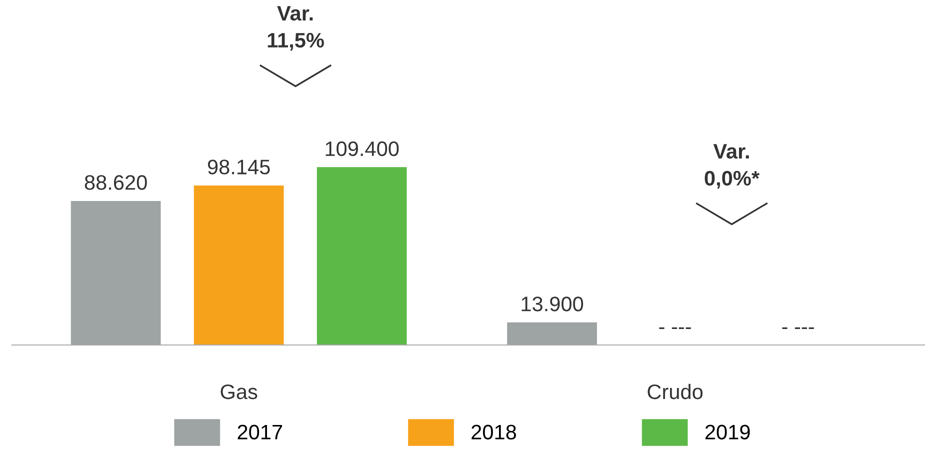  Describe the element at coordinates (732, 166) in the screenshot. I see `annotation: Var. 0,0%*` at that location.